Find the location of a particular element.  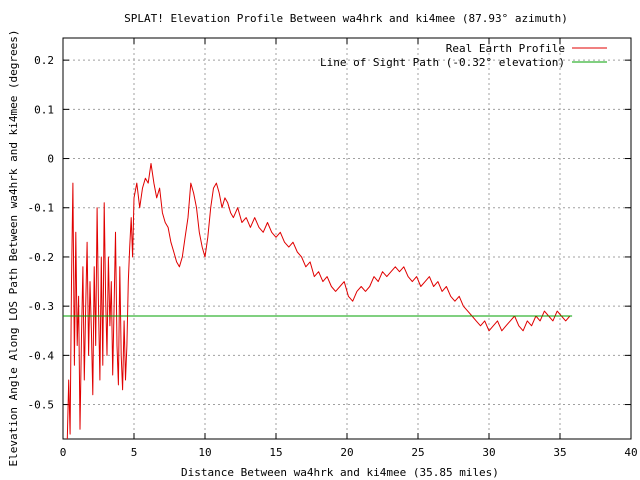

x-tick-label: 25 is located at coordinates (417, 452).